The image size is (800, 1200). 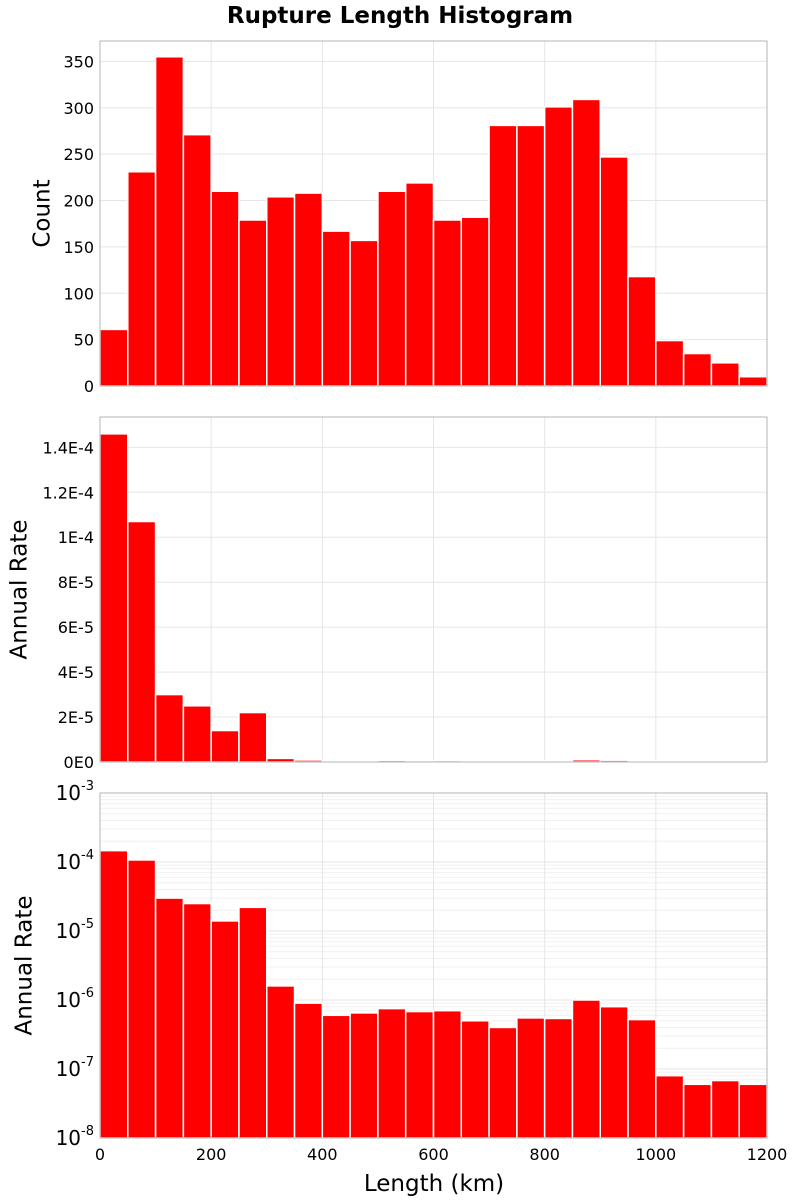 What do you see at coordinates (43, 213) in the screenshot?
I see `panel-1-y-axis-label: Count` at bounding box center [43, 213].